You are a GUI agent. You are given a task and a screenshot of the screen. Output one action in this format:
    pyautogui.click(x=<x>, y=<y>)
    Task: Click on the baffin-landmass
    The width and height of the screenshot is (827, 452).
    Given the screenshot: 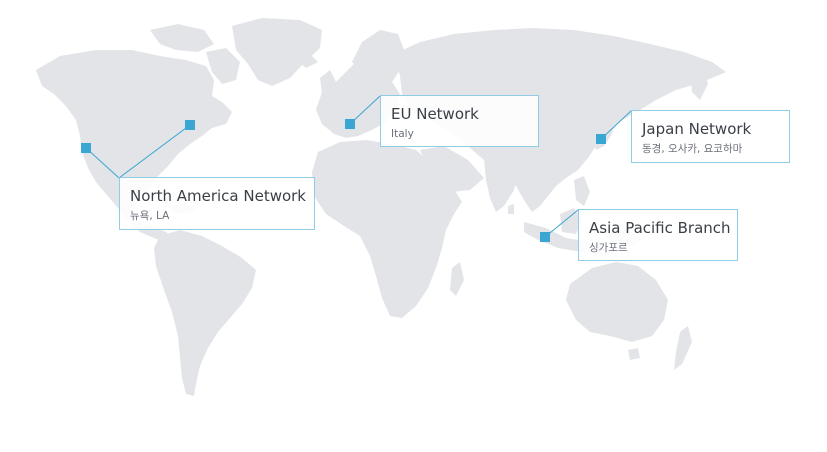 What is the action you would take?
    pyautogui.click(x=223, y=66)
    